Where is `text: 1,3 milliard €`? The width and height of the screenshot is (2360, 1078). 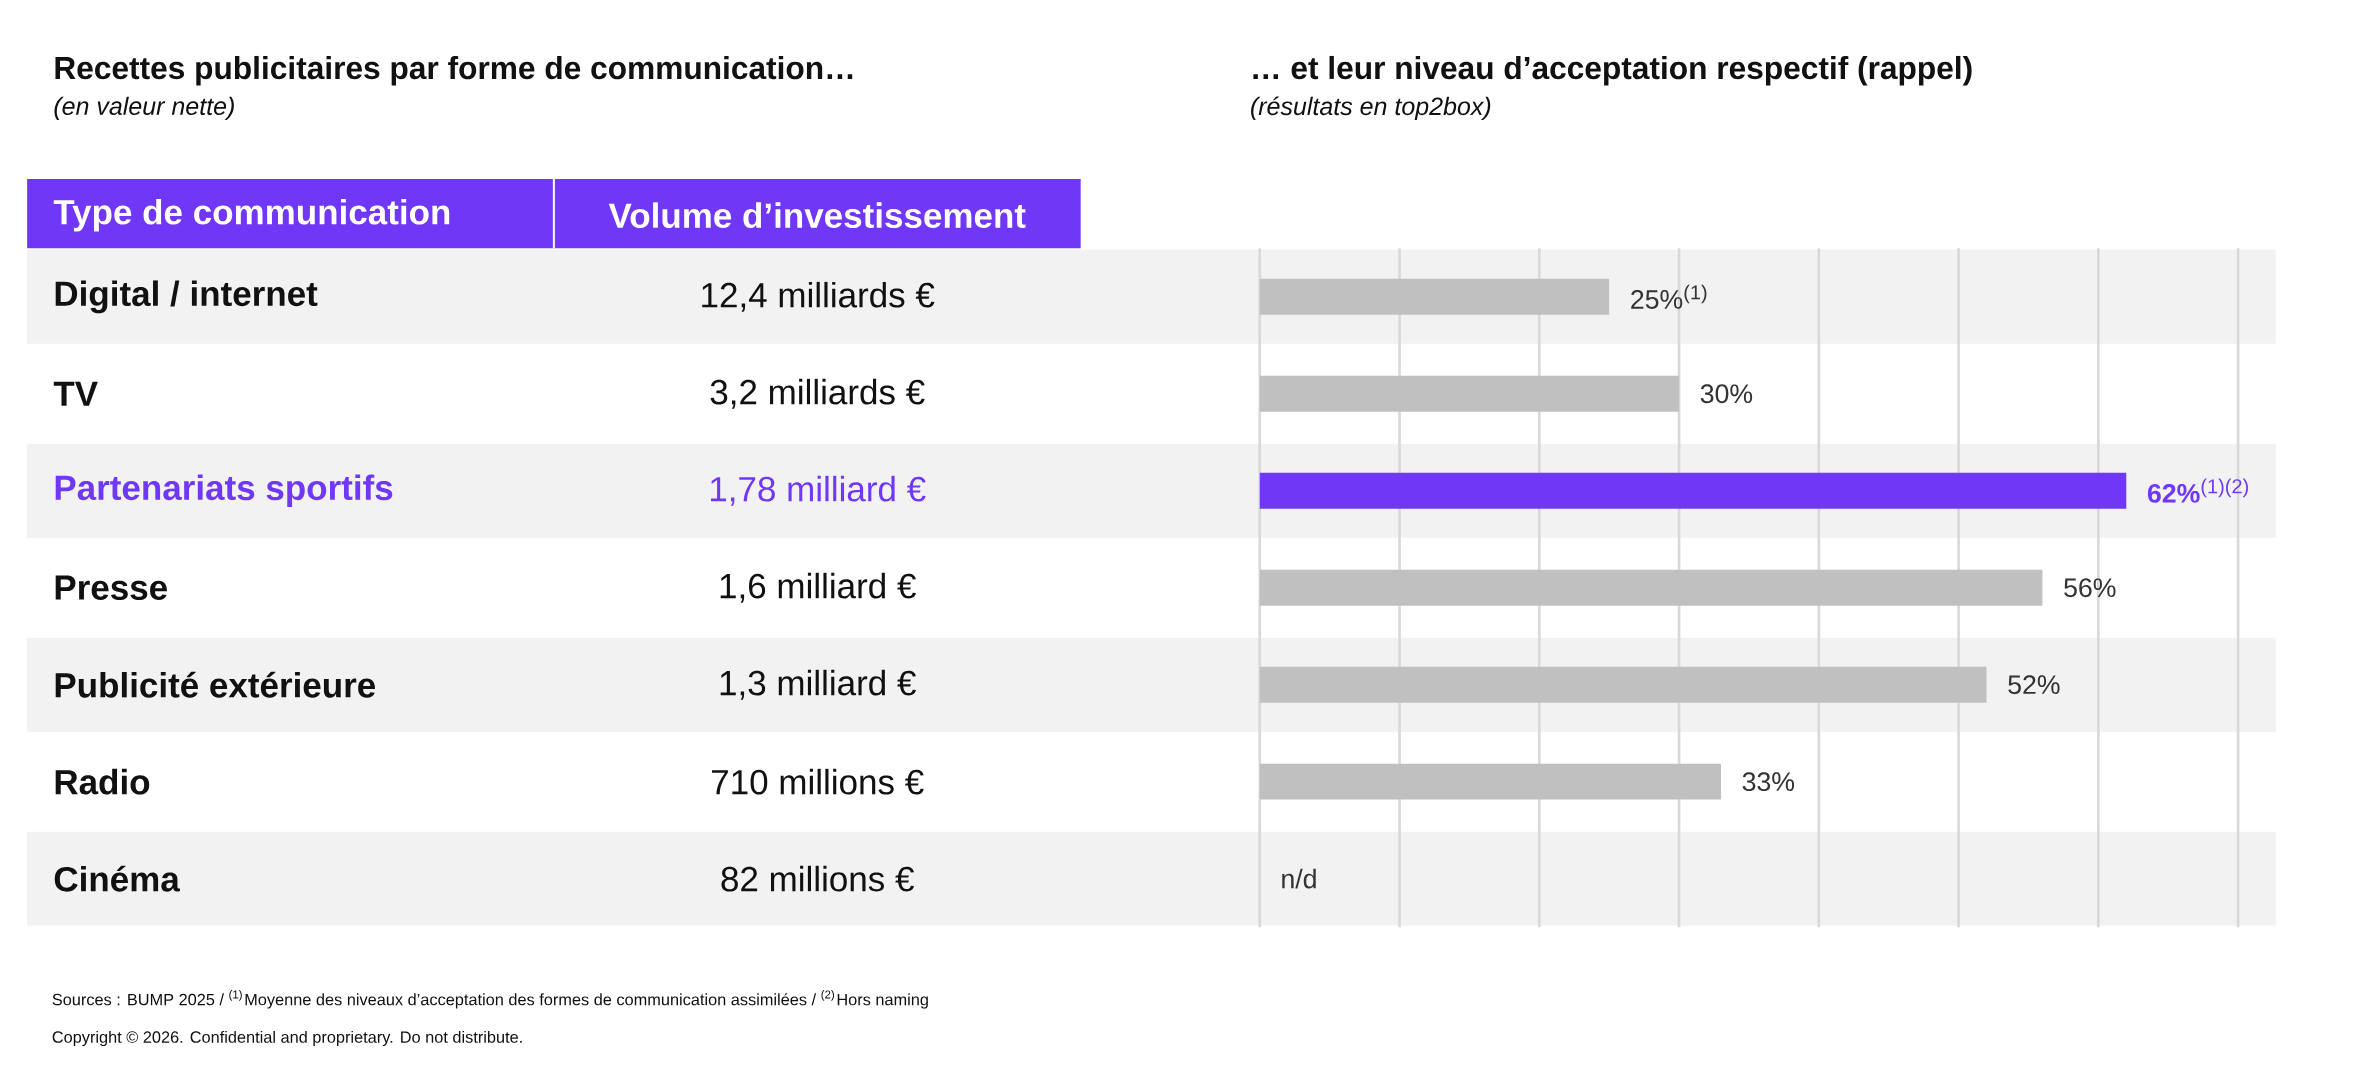 text: 1,3 milliard € is located at coordinates (818, 684).